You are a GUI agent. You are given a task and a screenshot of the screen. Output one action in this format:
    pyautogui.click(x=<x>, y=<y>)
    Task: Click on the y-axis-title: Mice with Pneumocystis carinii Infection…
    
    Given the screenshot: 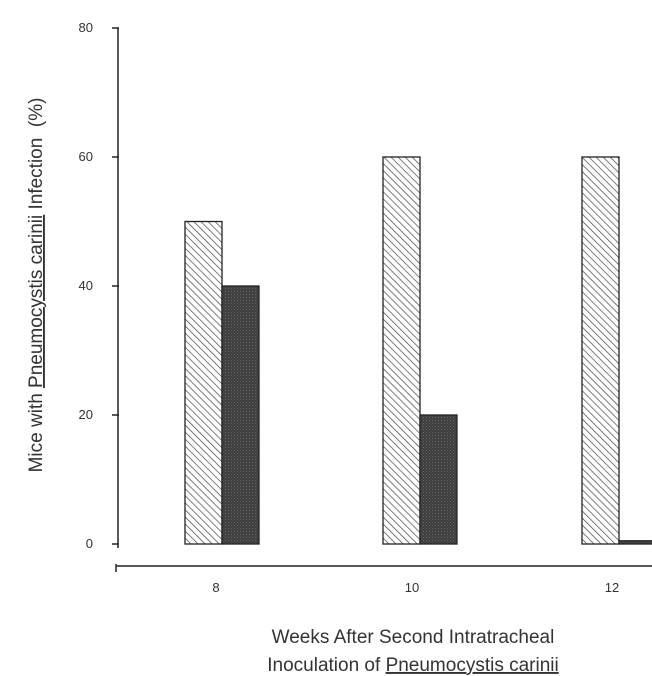 What is the action you would take?
    pyautogui.click(x=36, y=285)
    